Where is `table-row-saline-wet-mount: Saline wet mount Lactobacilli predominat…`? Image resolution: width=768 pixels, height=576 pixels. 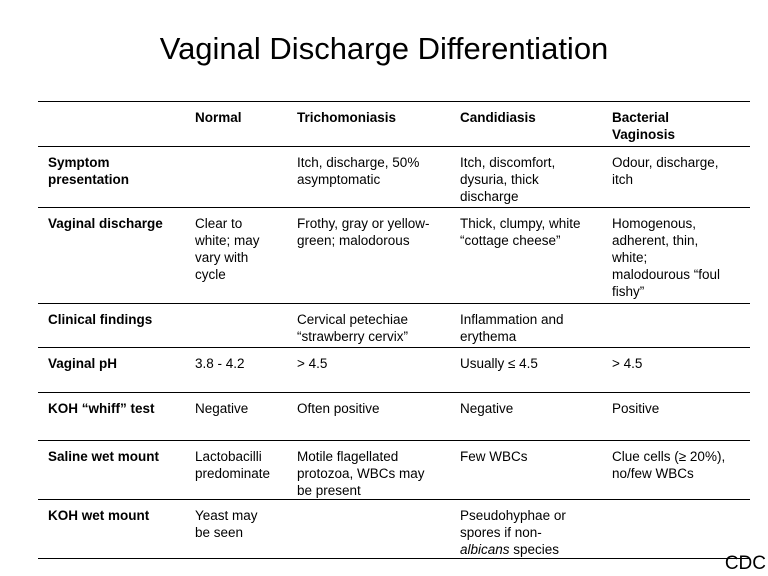 table-row-saline-wet-mount: Saline wet mount Lactobacilli predominat… is located at coordinates (394, 470).